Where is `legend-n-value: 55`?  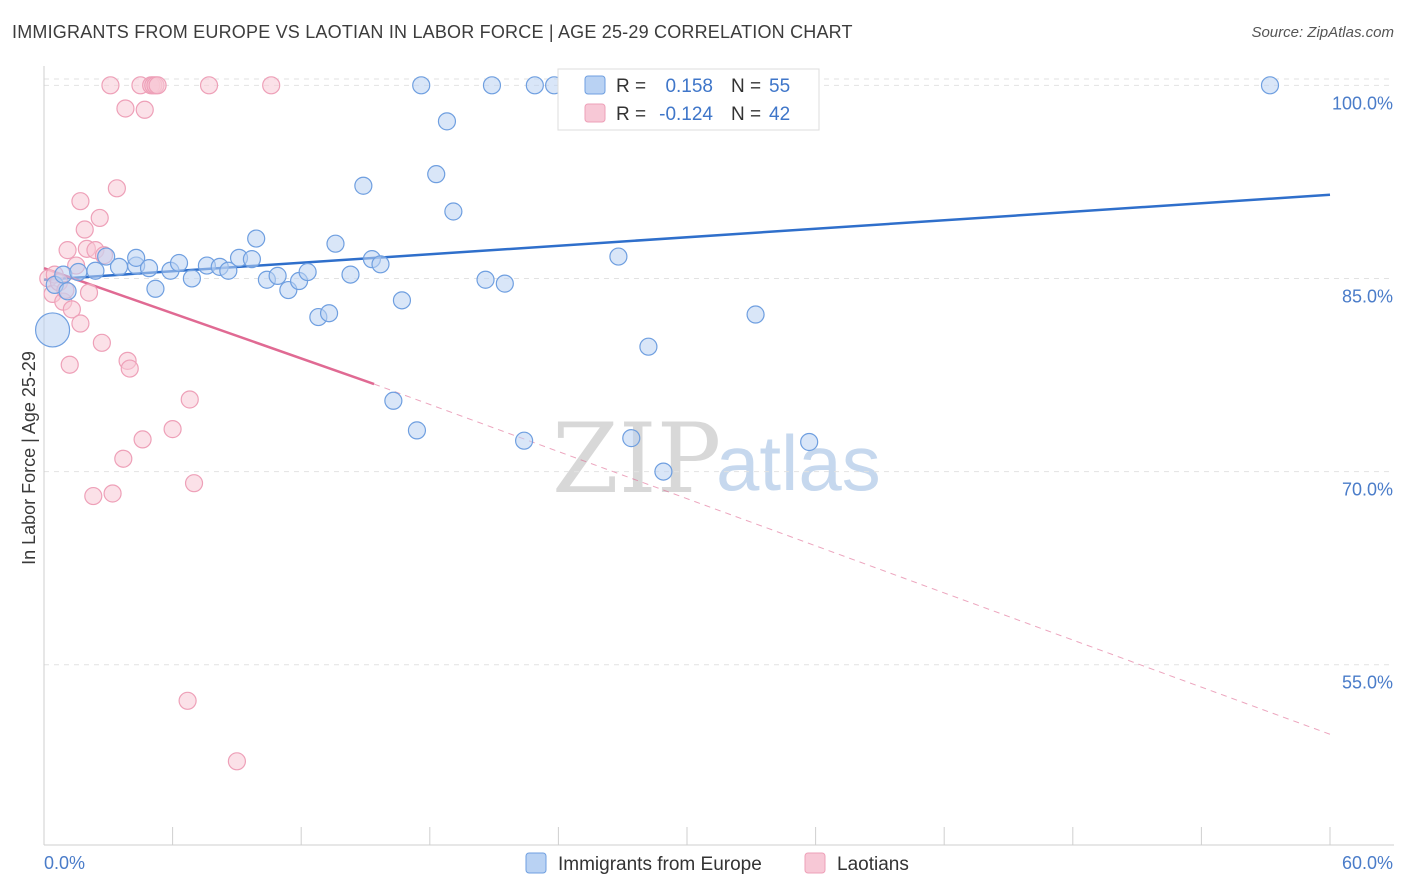 legend-n-value: 55 is located at coordinates (779, 86).